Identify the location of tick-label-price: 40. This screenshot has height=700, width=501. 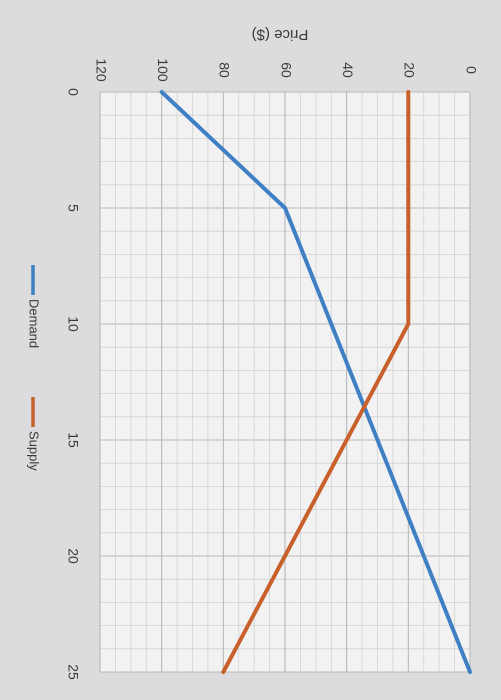
(348, 70).